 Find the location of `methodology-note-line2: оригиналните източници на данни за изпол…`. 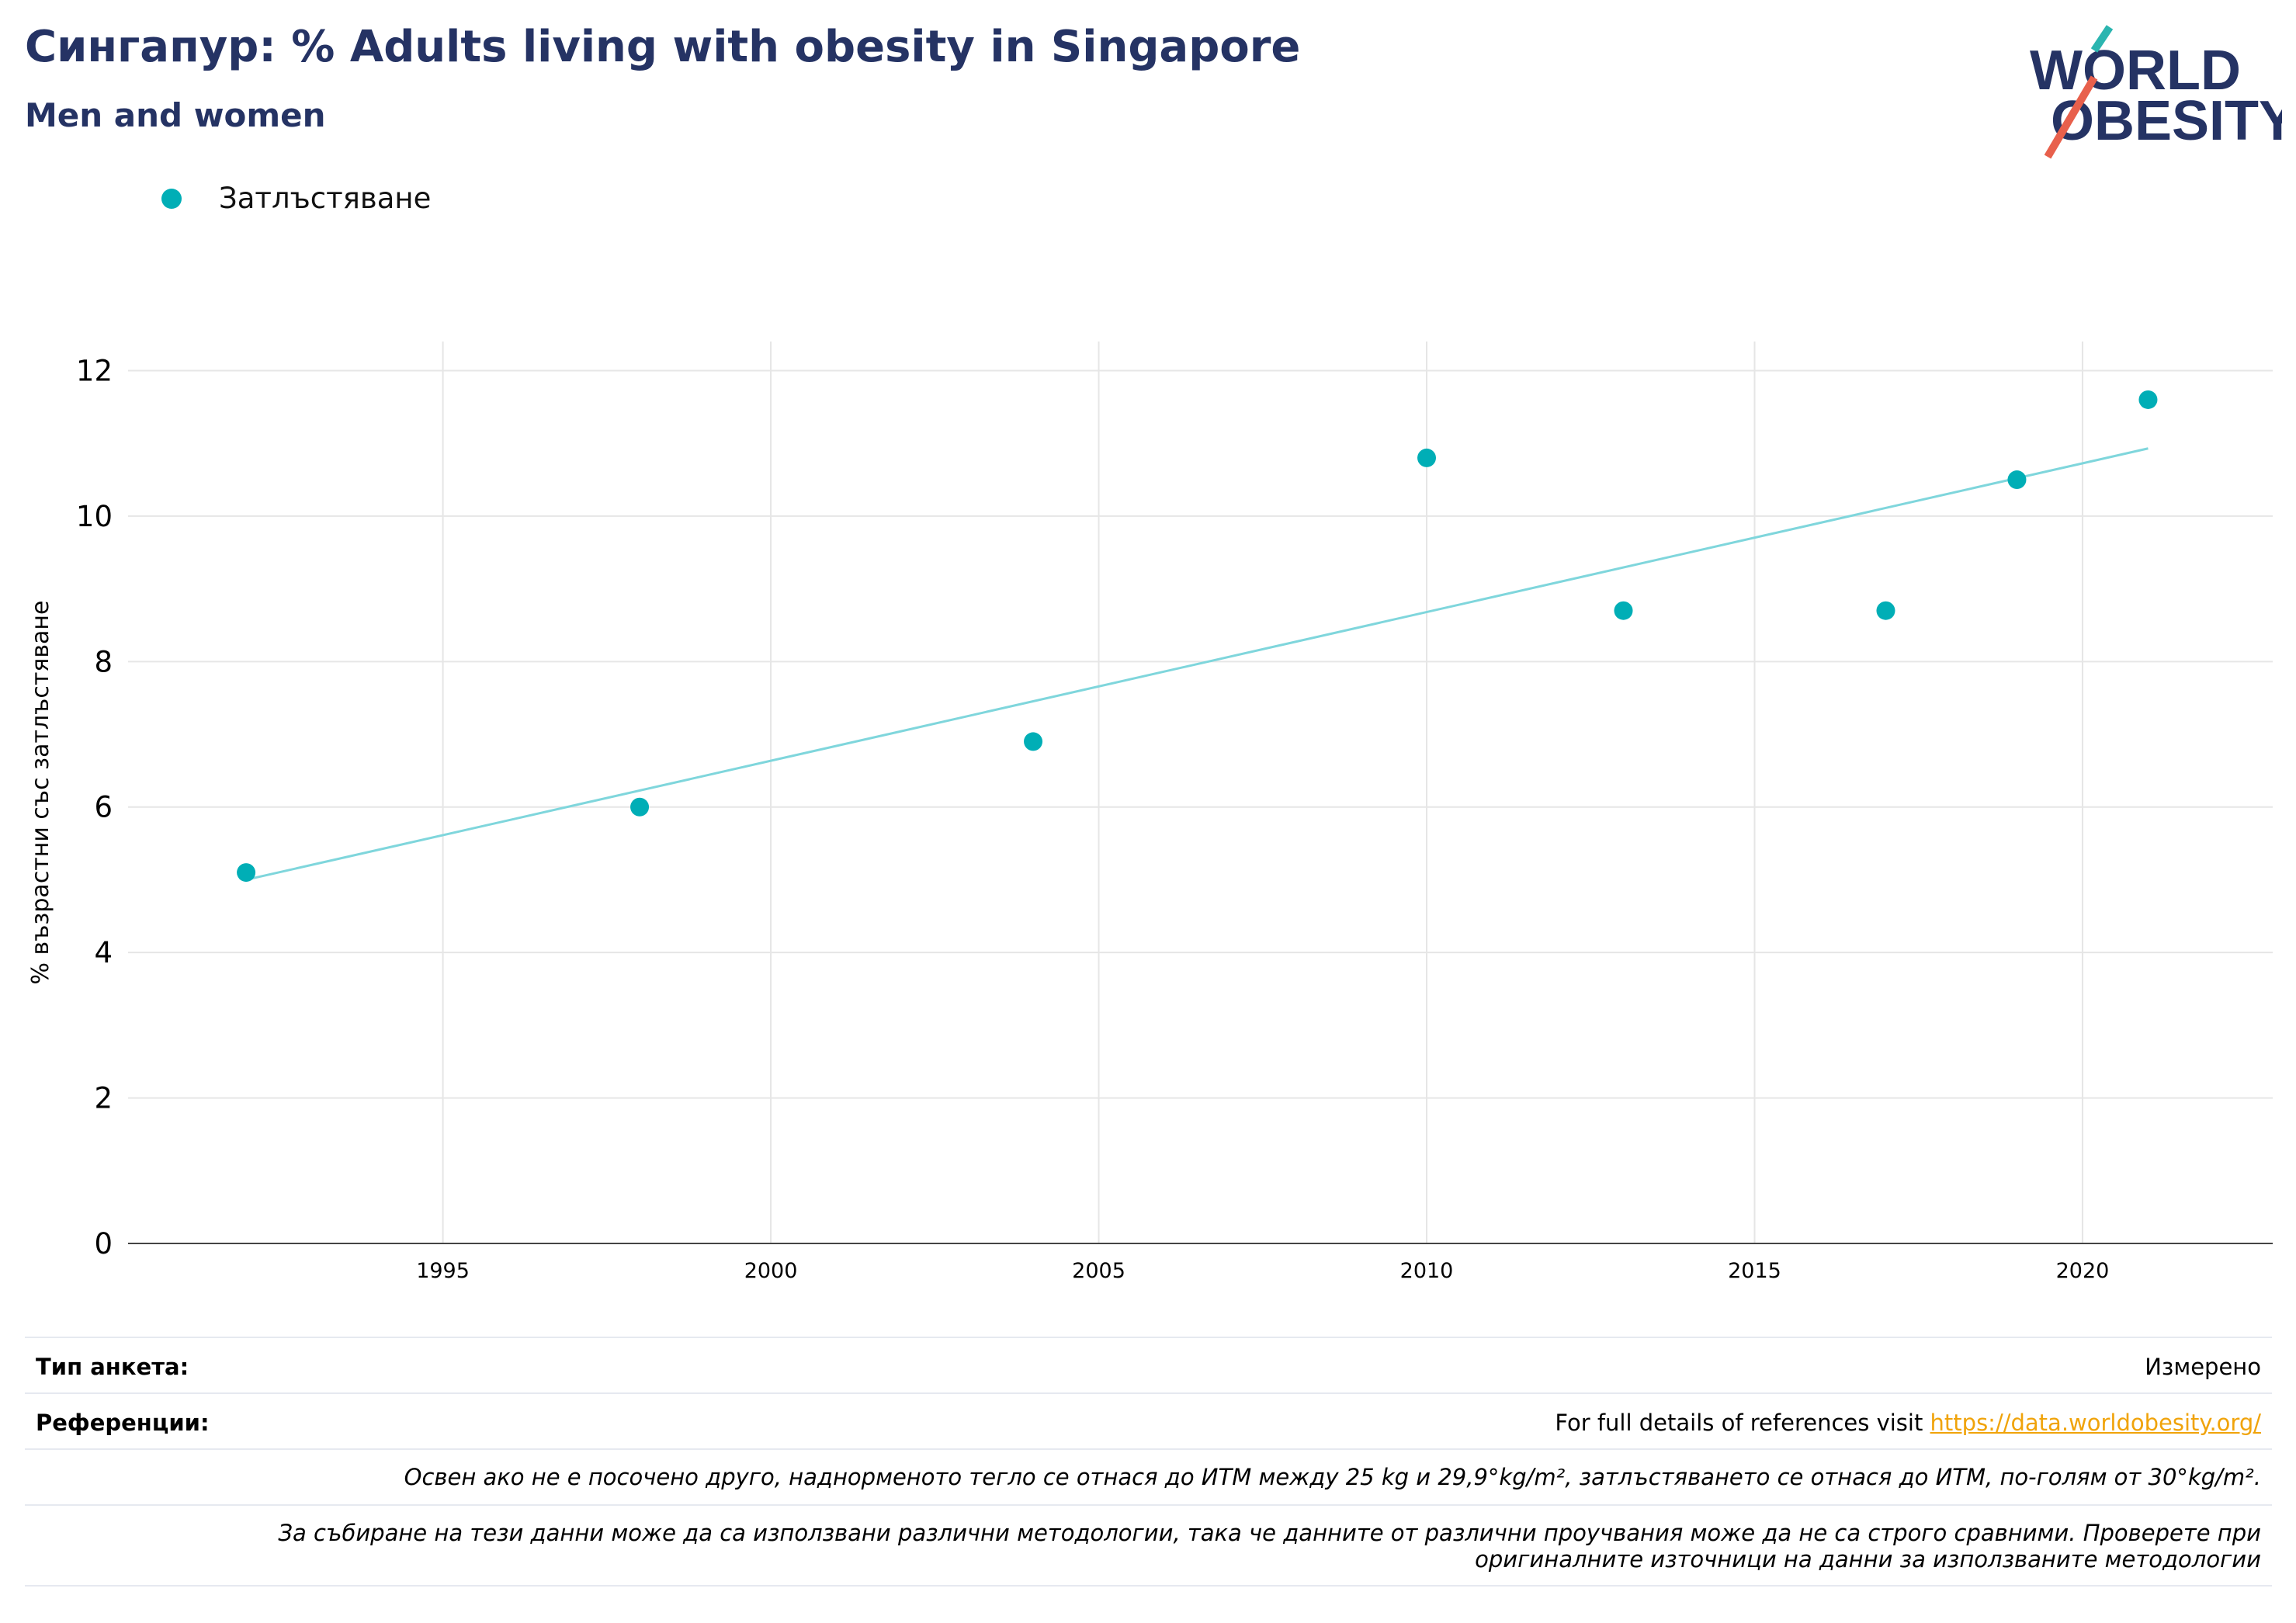

methodology-note-line2: оригиналните източници на данни за изпол… is located at coordinates (1868, 1559).